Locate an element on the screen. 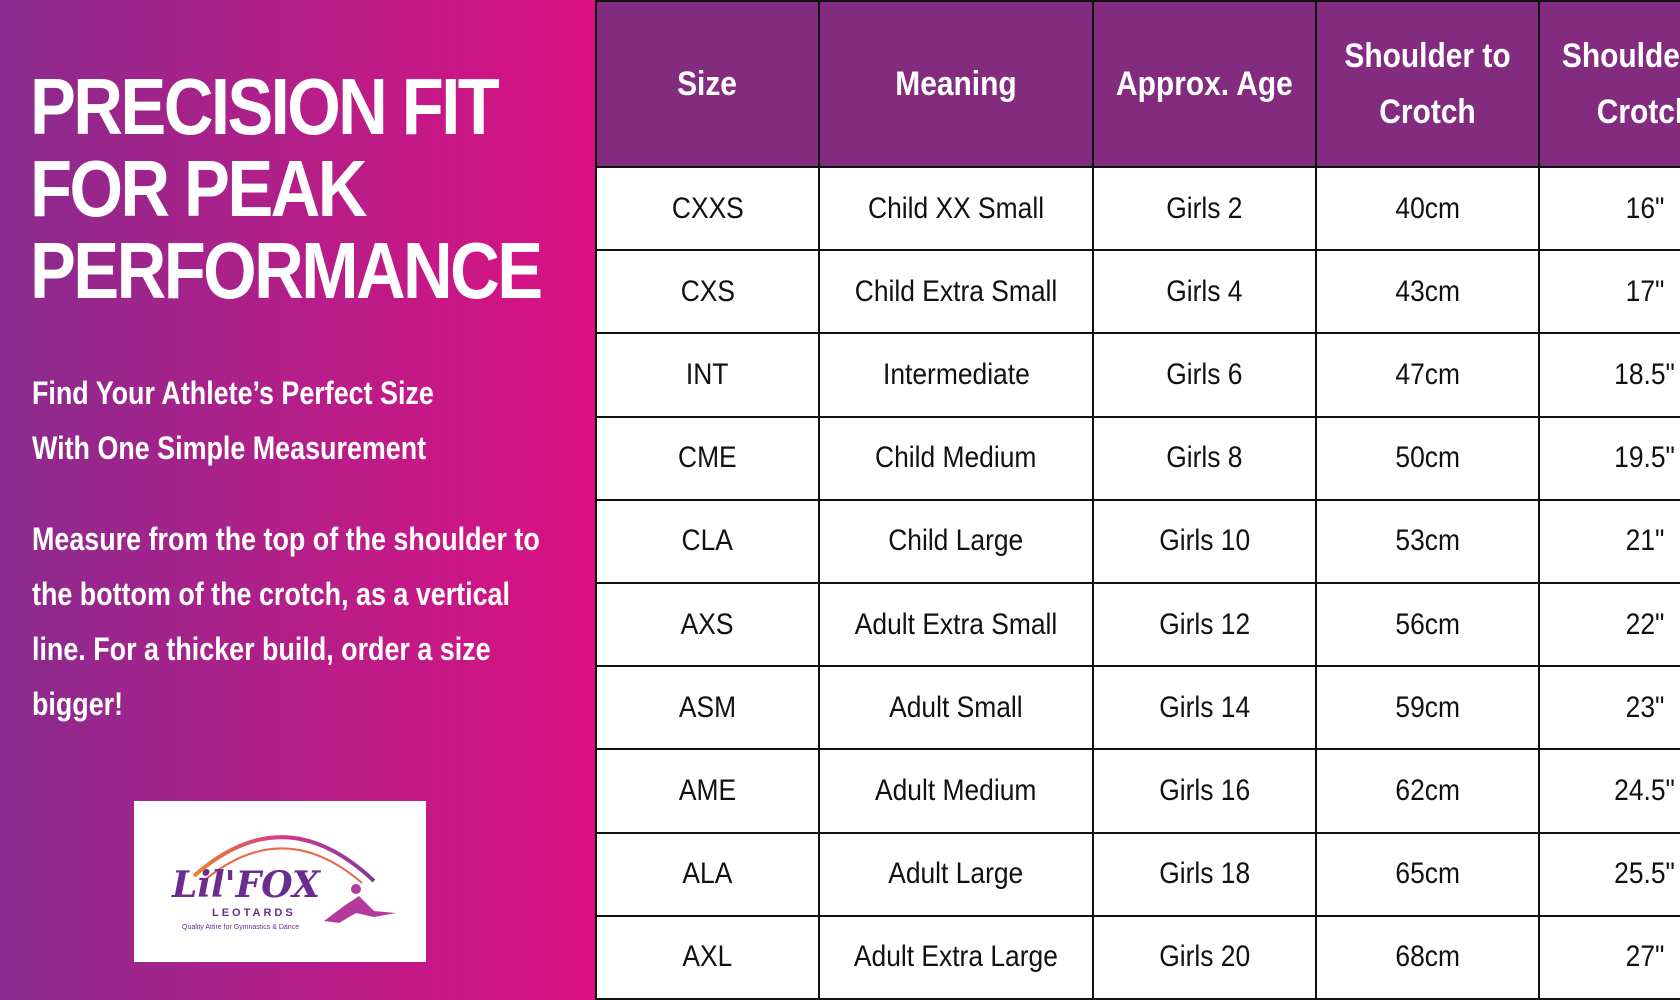  cell-text: 47cm is located at coordinates (1427, 374).